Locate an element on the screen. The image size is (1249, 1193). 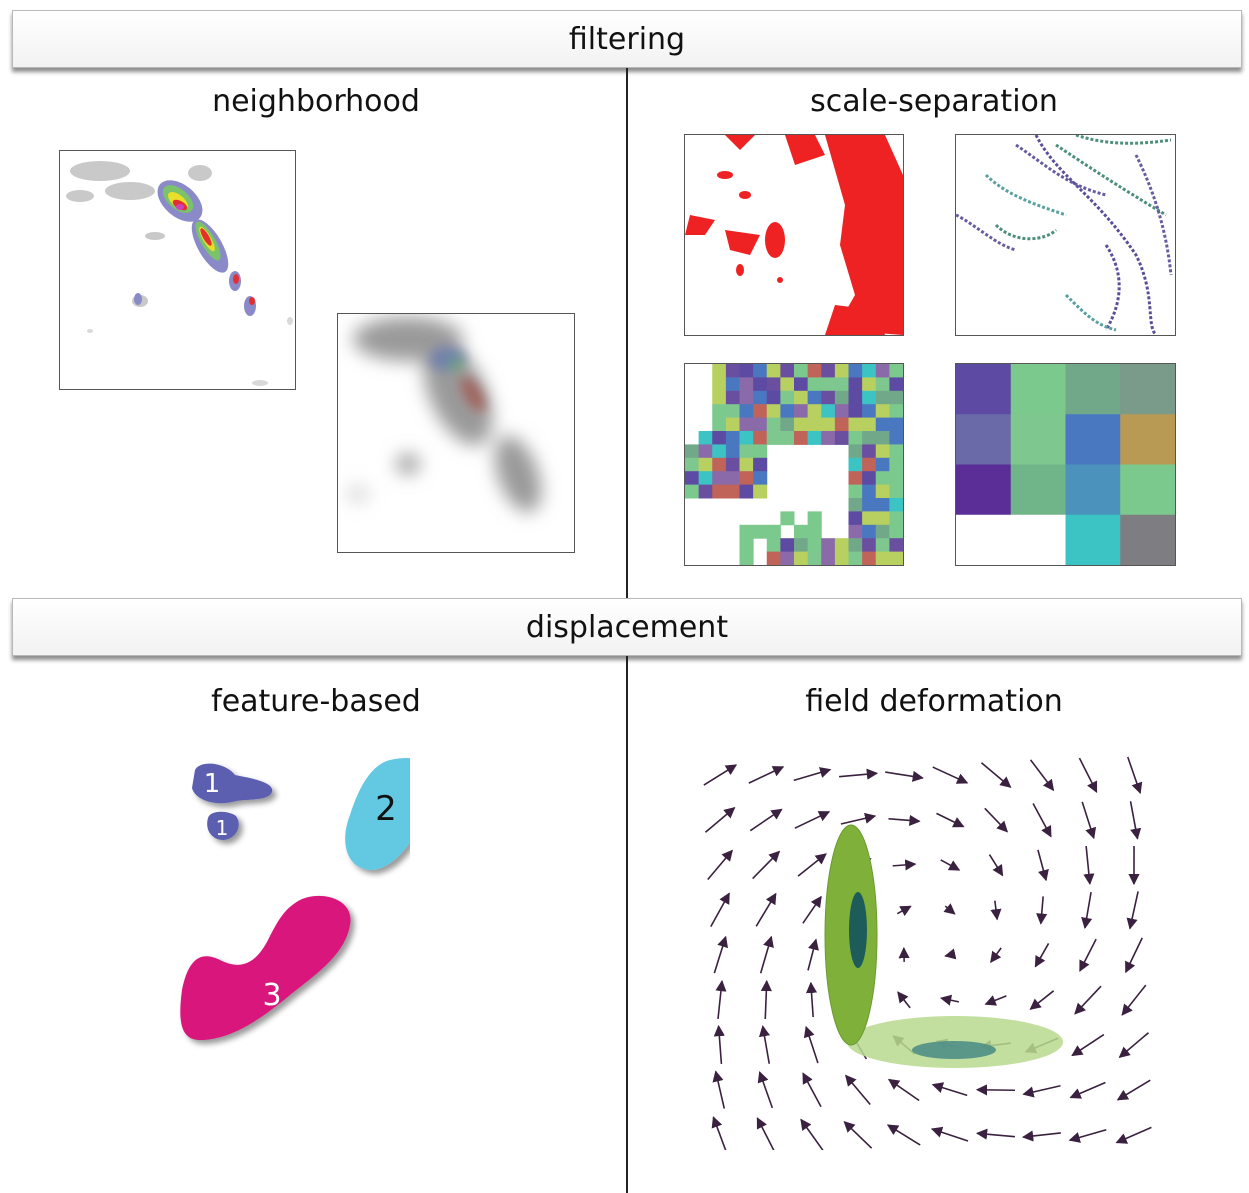
scale-fine-panel is located at coordinates (1065, 235).